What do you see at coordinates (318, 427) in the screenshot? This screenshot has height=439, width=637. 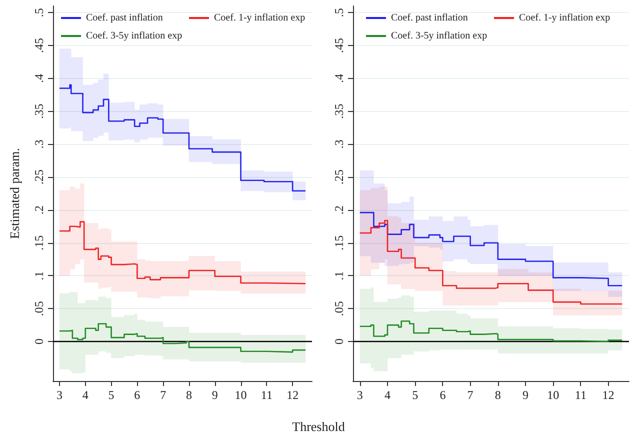 I see `x-axis-title: Threshold` at bounding box center [318, 427].